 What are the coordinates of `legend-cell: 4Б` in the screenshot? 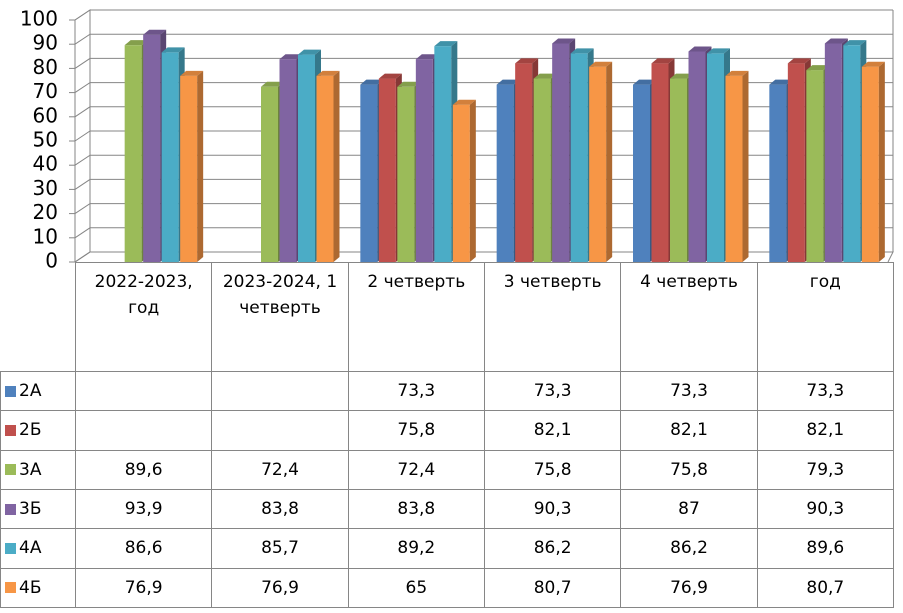 It's located at (38, 587).